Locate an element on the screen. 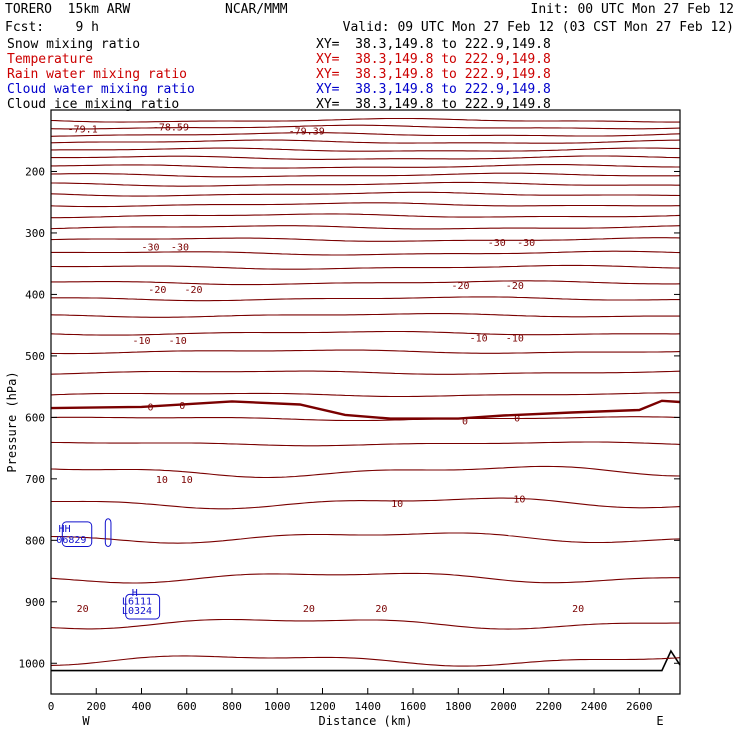  y-tick-label: 300 is located at coordinates (35, 233).